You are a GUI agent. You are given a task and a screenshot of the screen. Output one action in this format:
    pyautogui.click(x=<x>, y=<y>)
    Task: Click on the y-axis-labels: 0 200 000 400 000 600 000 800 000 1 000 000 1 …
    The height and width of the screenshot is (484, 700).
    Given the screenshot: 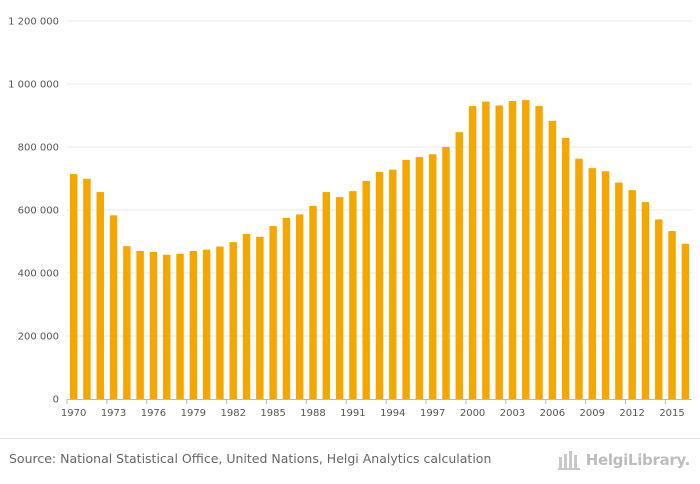 What is the action you would take?
    pyautogui.click(x=33, y=211)
    